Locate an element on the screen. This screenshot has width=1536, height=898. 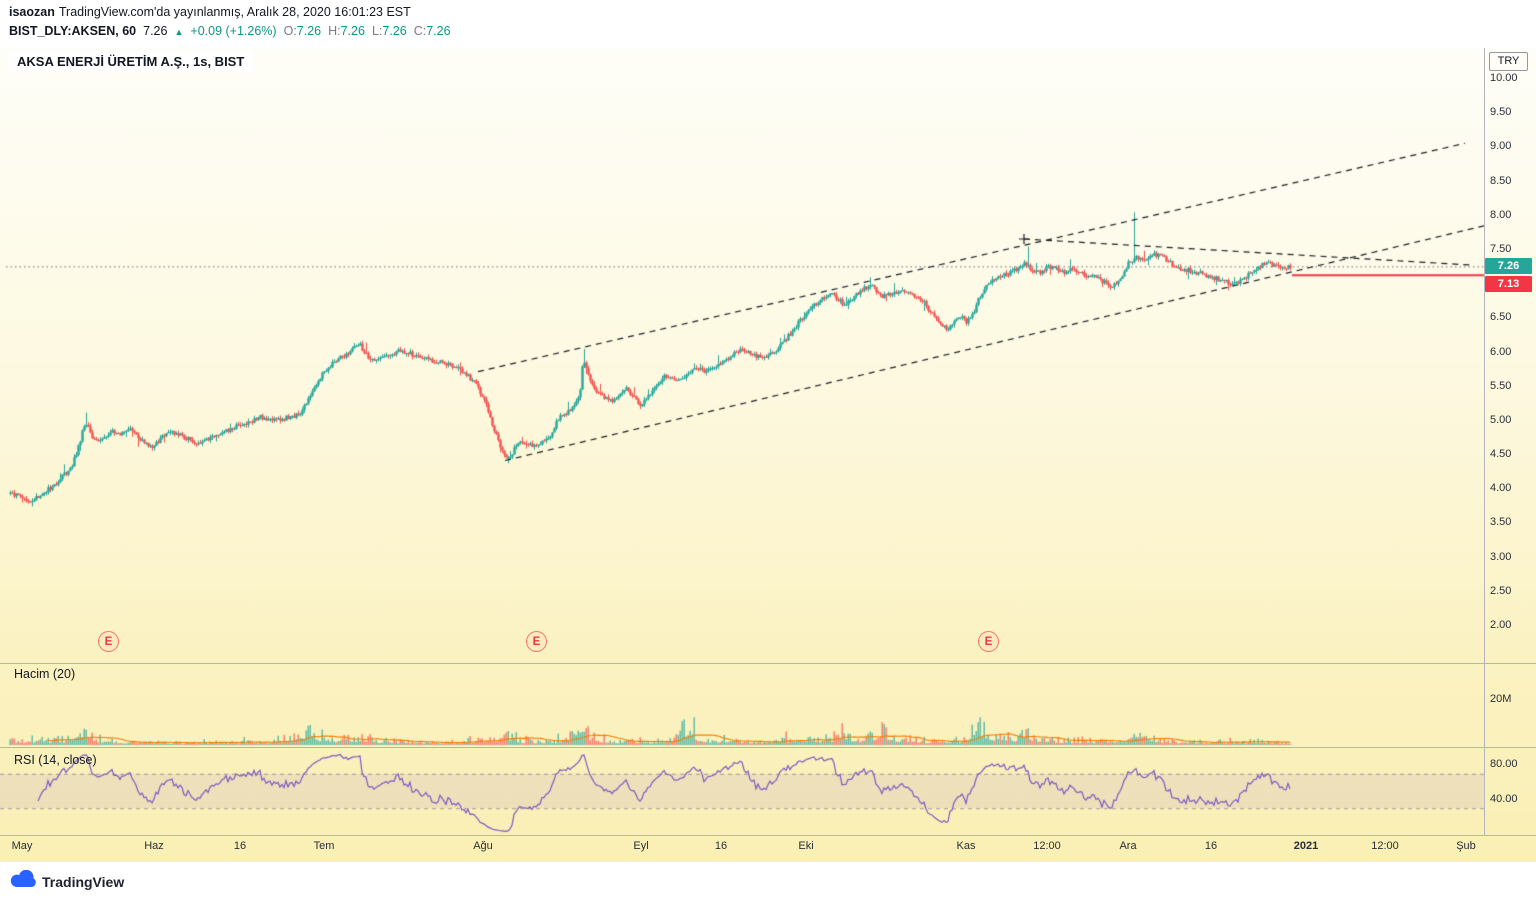
price-axis-label: 4.00 is located at coordinates (1501, 488).